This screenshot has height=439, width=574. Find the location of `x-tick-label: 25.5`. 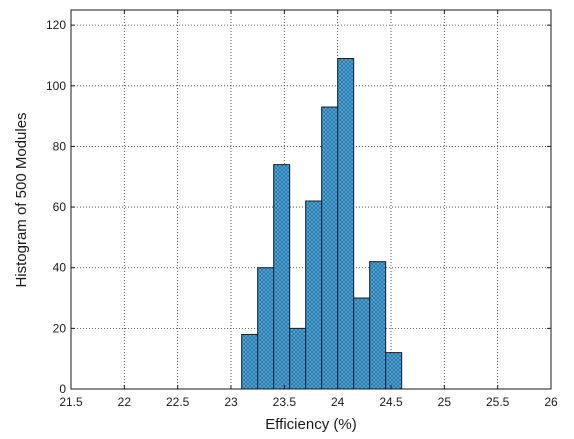

x-tick-label: 25.5 is located at coordinates (498, 402).